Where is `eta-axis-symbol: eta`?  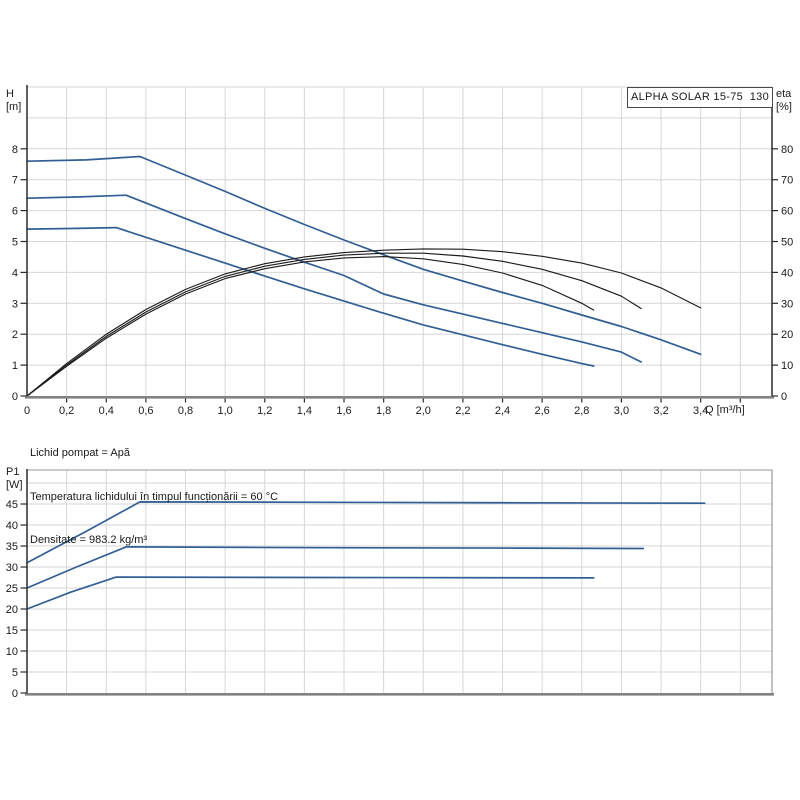 eta-axis-symbol: eta is located at coordinates (784, 94).